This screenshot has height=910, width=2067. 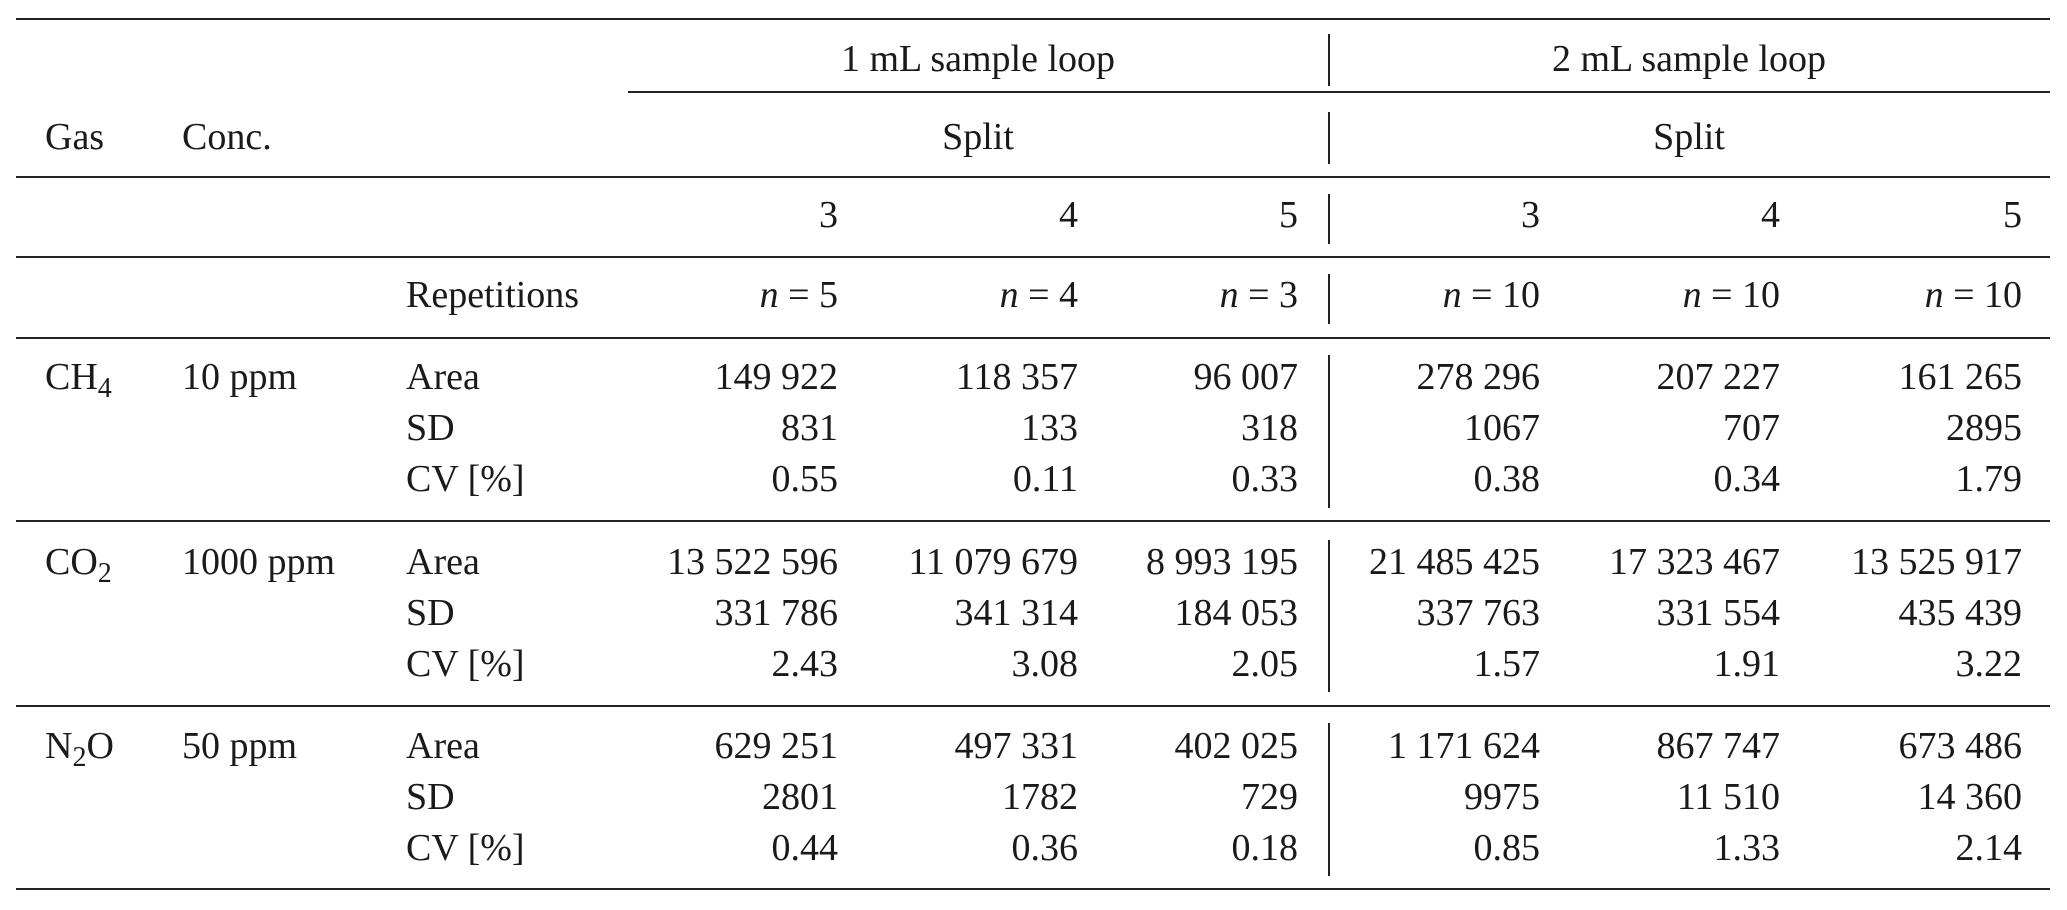 What do you see at coordinates (1068, 215) in the screenshot?
I see `split-value: 4` at bounding box center [1068, 215].